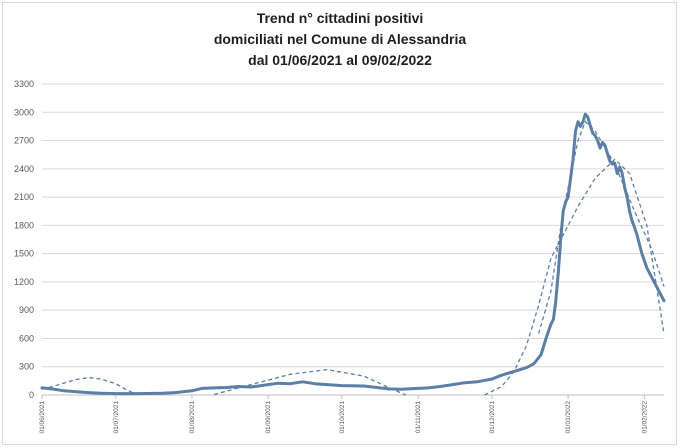 The width and height of the screenshot is (680, 448). What do you see at coordinates (24, 197) in the screenshot?
I see `y-tick-label: 2100` at bounding box center [24, 197].